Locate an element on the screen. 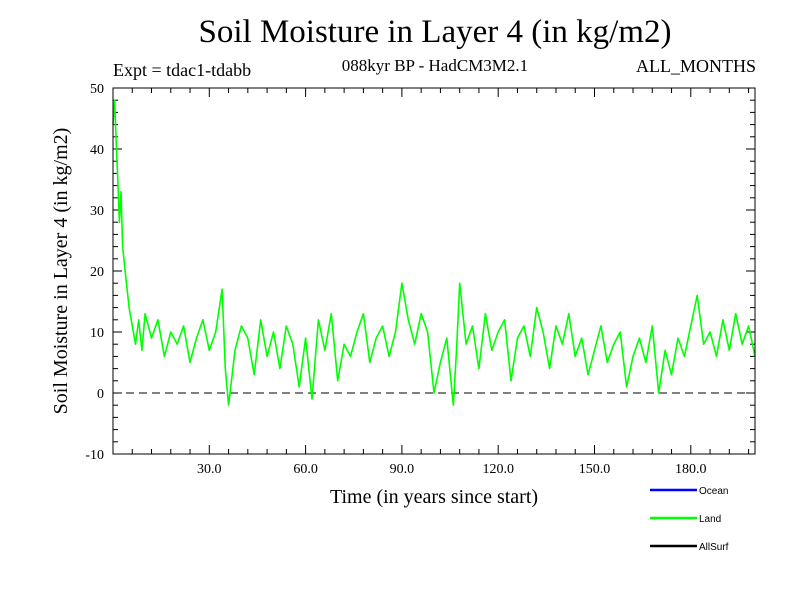  legend-label-allsurf: AllSurf is located at coordinates (714, 547).